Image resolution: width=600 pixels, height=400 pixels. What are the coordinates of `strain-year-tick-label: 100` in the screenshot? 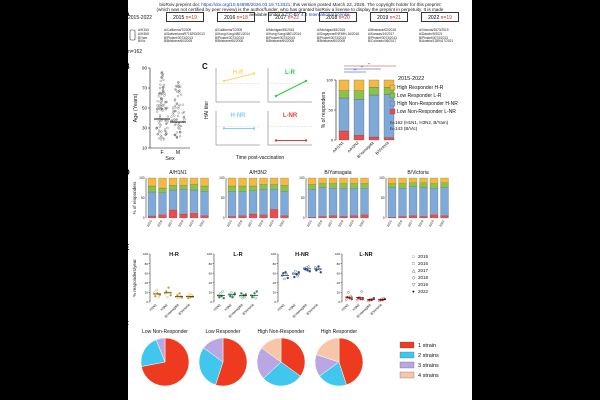 It's located at (382, 178).